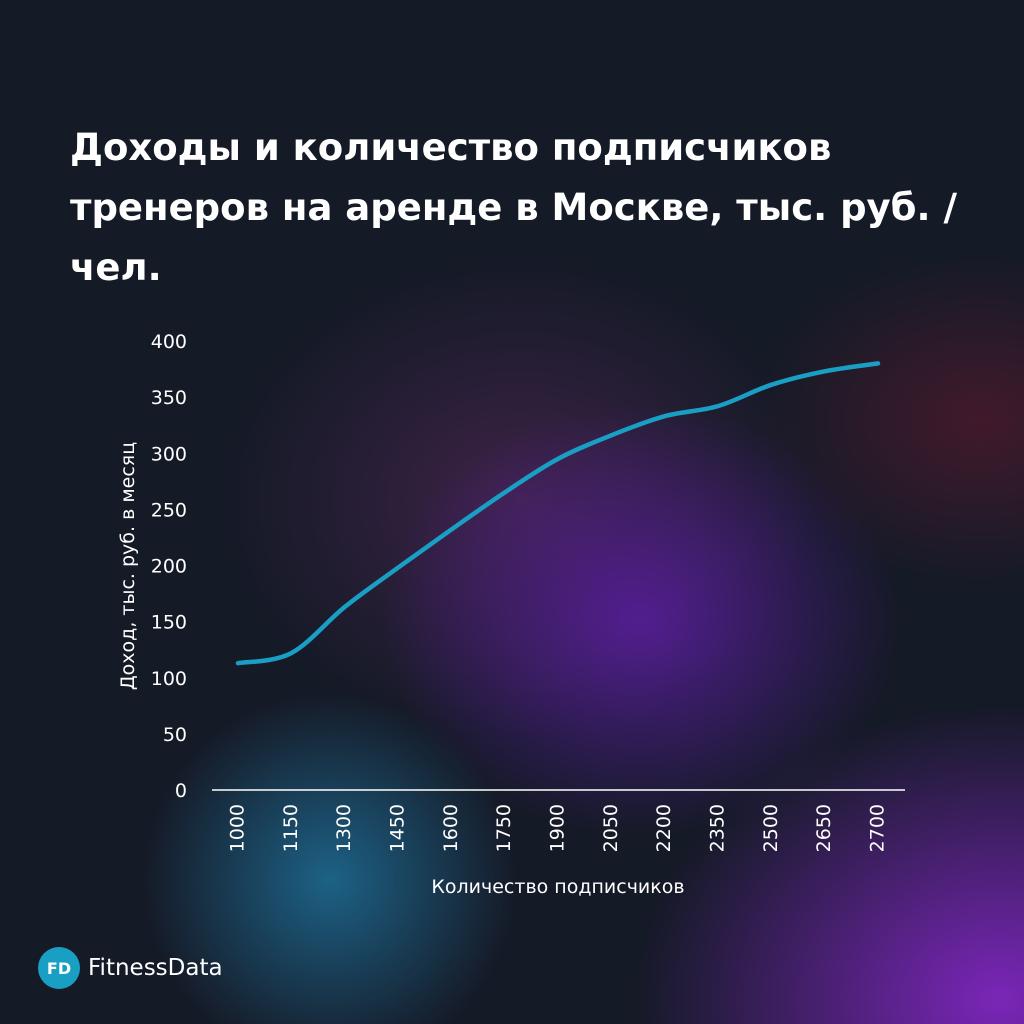 This screenshot has height=1024, width=1024. What do you see at coordinates (169, 623) in the screenshot?
I see `y-tick-label: 150` at bounding box center [169, 623].